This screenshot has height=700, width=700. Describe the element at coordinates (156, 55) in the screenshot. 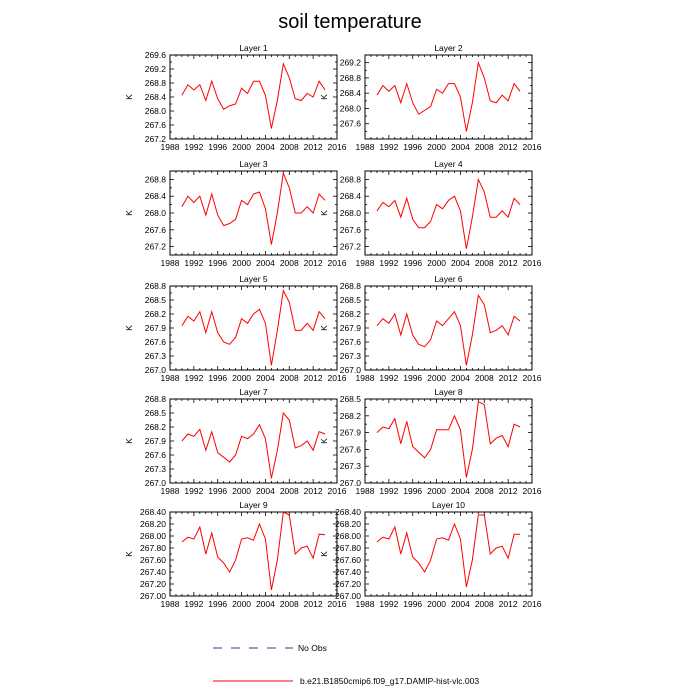

I see `y-tick-label: 269.6` at that location.